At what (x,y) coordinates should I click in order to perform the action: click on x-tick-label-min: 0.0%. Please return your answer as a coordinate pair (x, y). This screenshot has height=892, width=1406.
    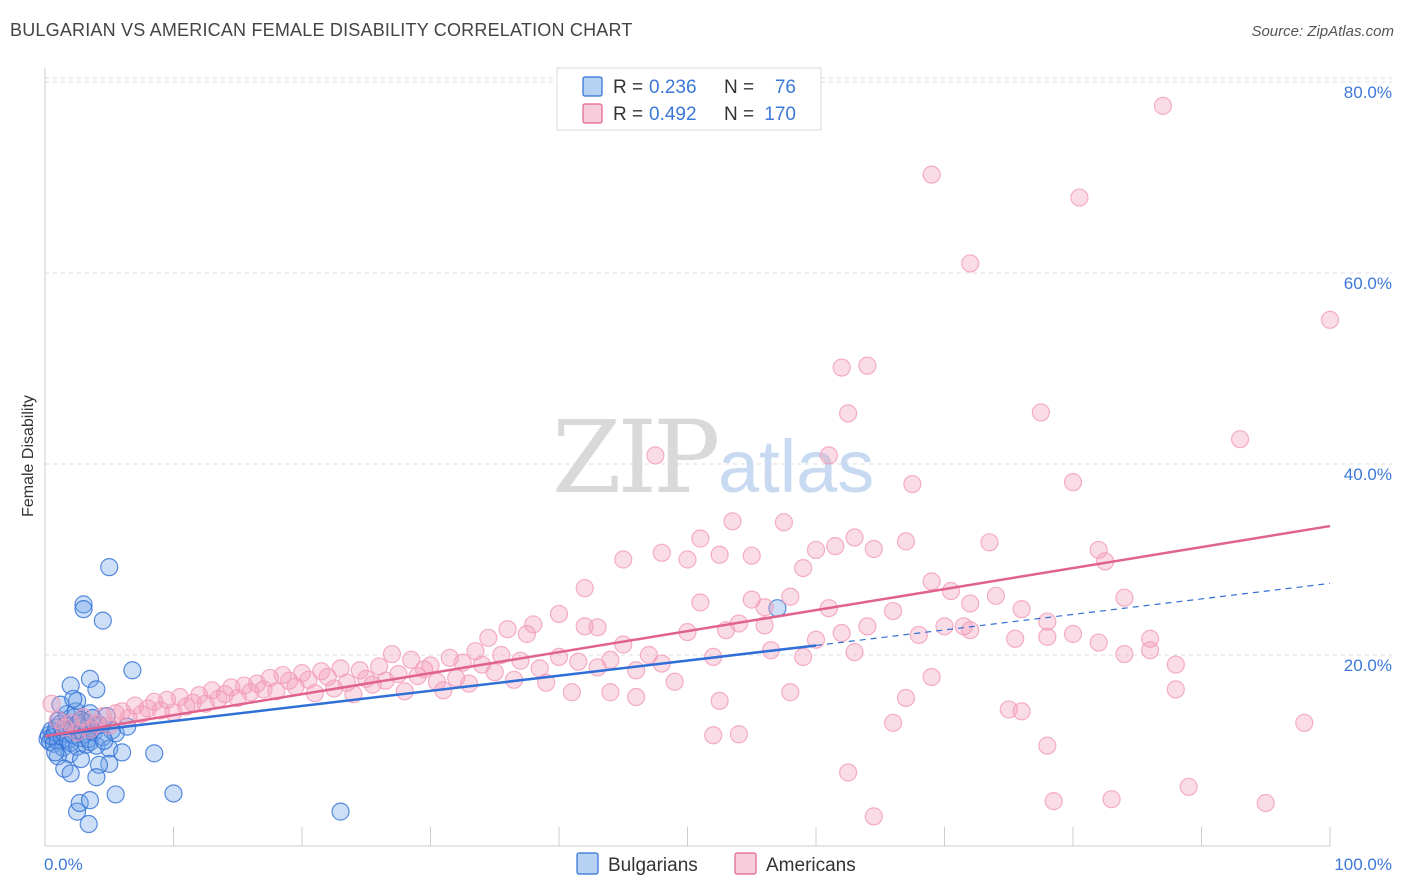
    Looking at the image, I should click on (63, 864).